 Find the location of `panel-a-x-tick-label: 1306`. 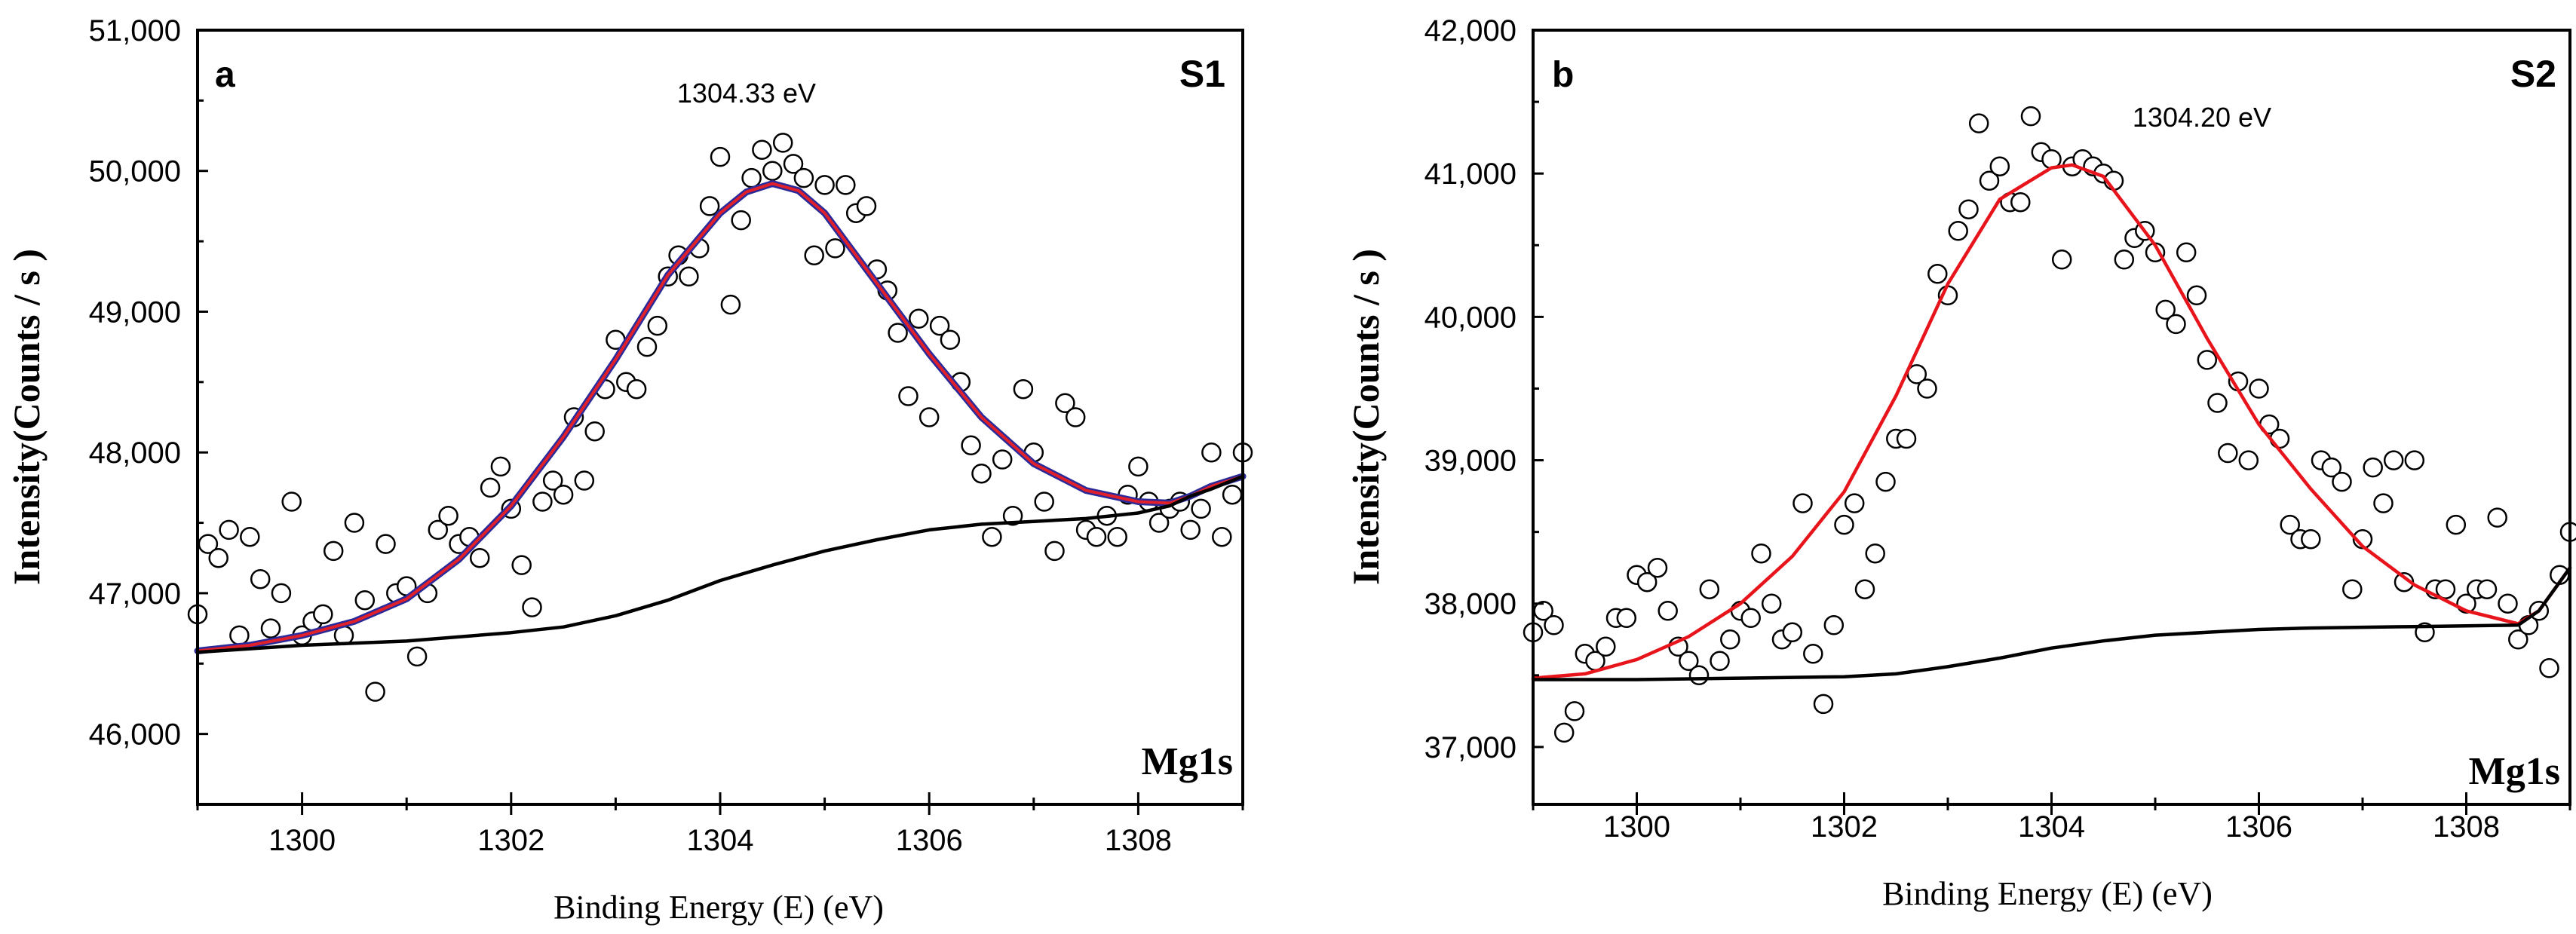

panel-a-x-tick-label: 1306 is located at coordinates (929, 840).